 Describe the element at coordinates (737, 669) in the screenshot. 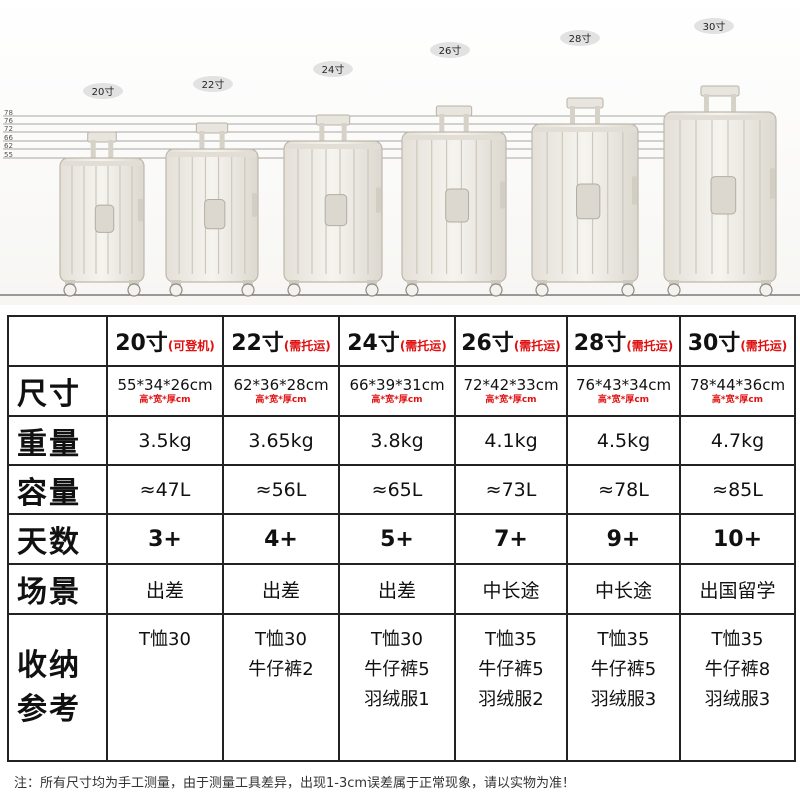

I see `storage-item: 牛仔裤8` at that location.